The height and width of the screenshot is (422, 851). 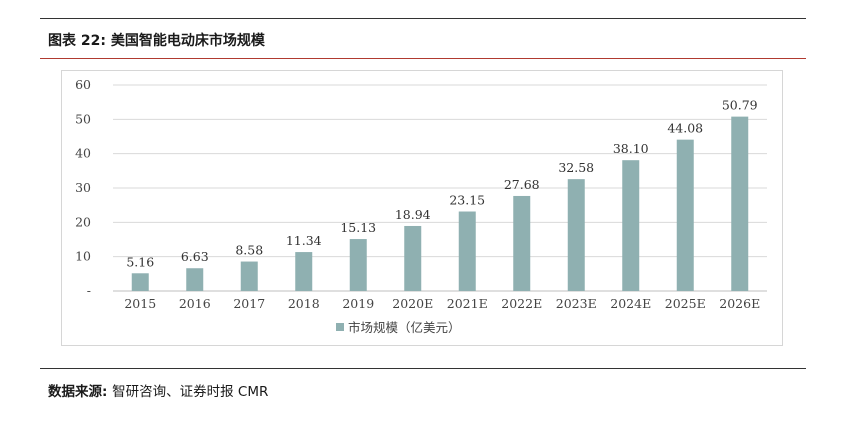 What do you see at coordinates (304, 303) in the screenshot?
I see `x-tick-label: 2018` at bounding box center [304, 303].